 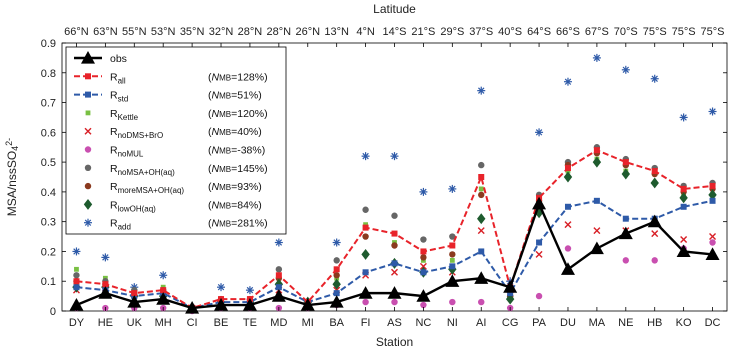 I want to click on y-tick-label: 0.5, so click(x=48, y=163).